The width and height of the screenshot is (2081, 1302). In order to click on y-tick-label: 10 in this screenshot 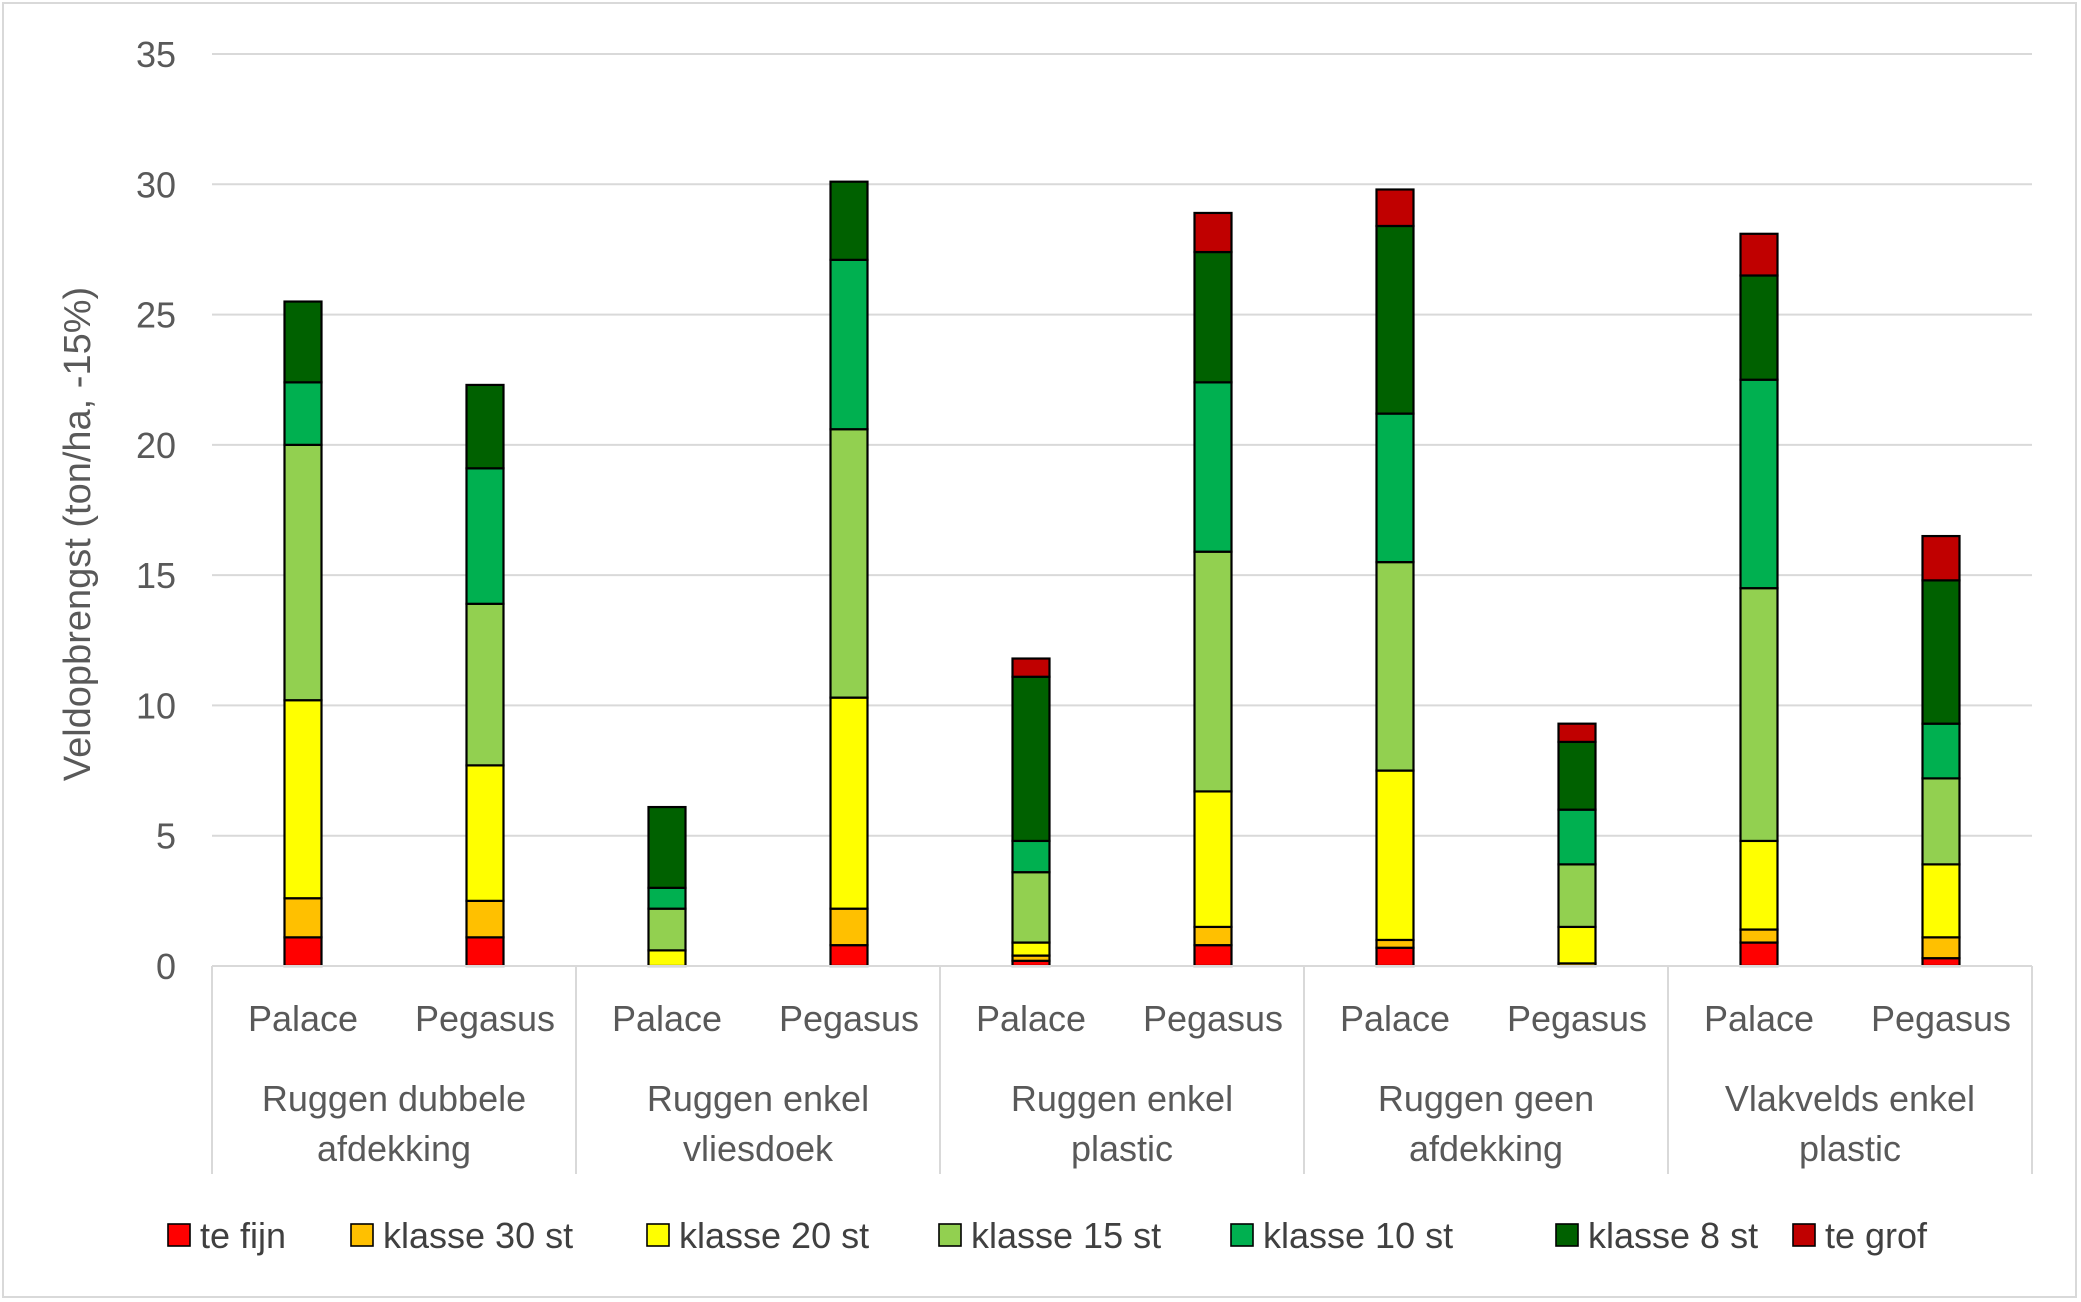, I will do `click(156, 705)`.